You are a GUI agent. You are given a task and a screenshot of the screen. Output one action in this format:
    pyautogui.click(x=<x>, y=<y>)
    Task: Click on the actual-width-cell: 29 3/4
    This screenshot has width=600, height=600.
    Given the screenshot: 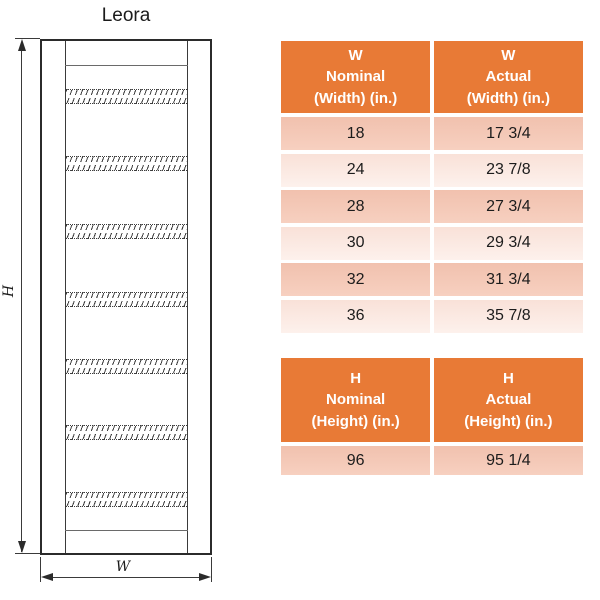 What is the action you would take?
    pyautogui.click(x=508, y=243)
    